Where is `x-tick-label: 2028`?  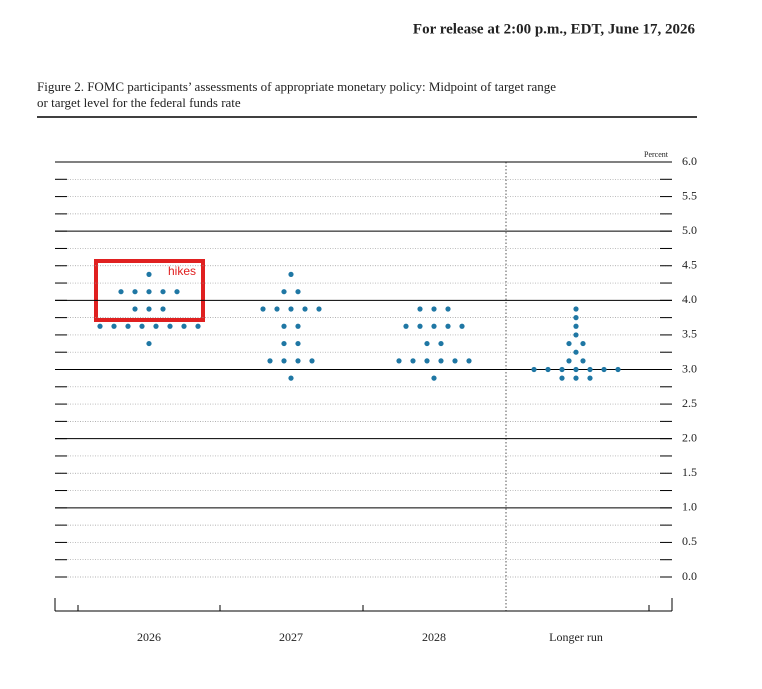
x-tick-label: 2028 is located at coordinates (434, 637).